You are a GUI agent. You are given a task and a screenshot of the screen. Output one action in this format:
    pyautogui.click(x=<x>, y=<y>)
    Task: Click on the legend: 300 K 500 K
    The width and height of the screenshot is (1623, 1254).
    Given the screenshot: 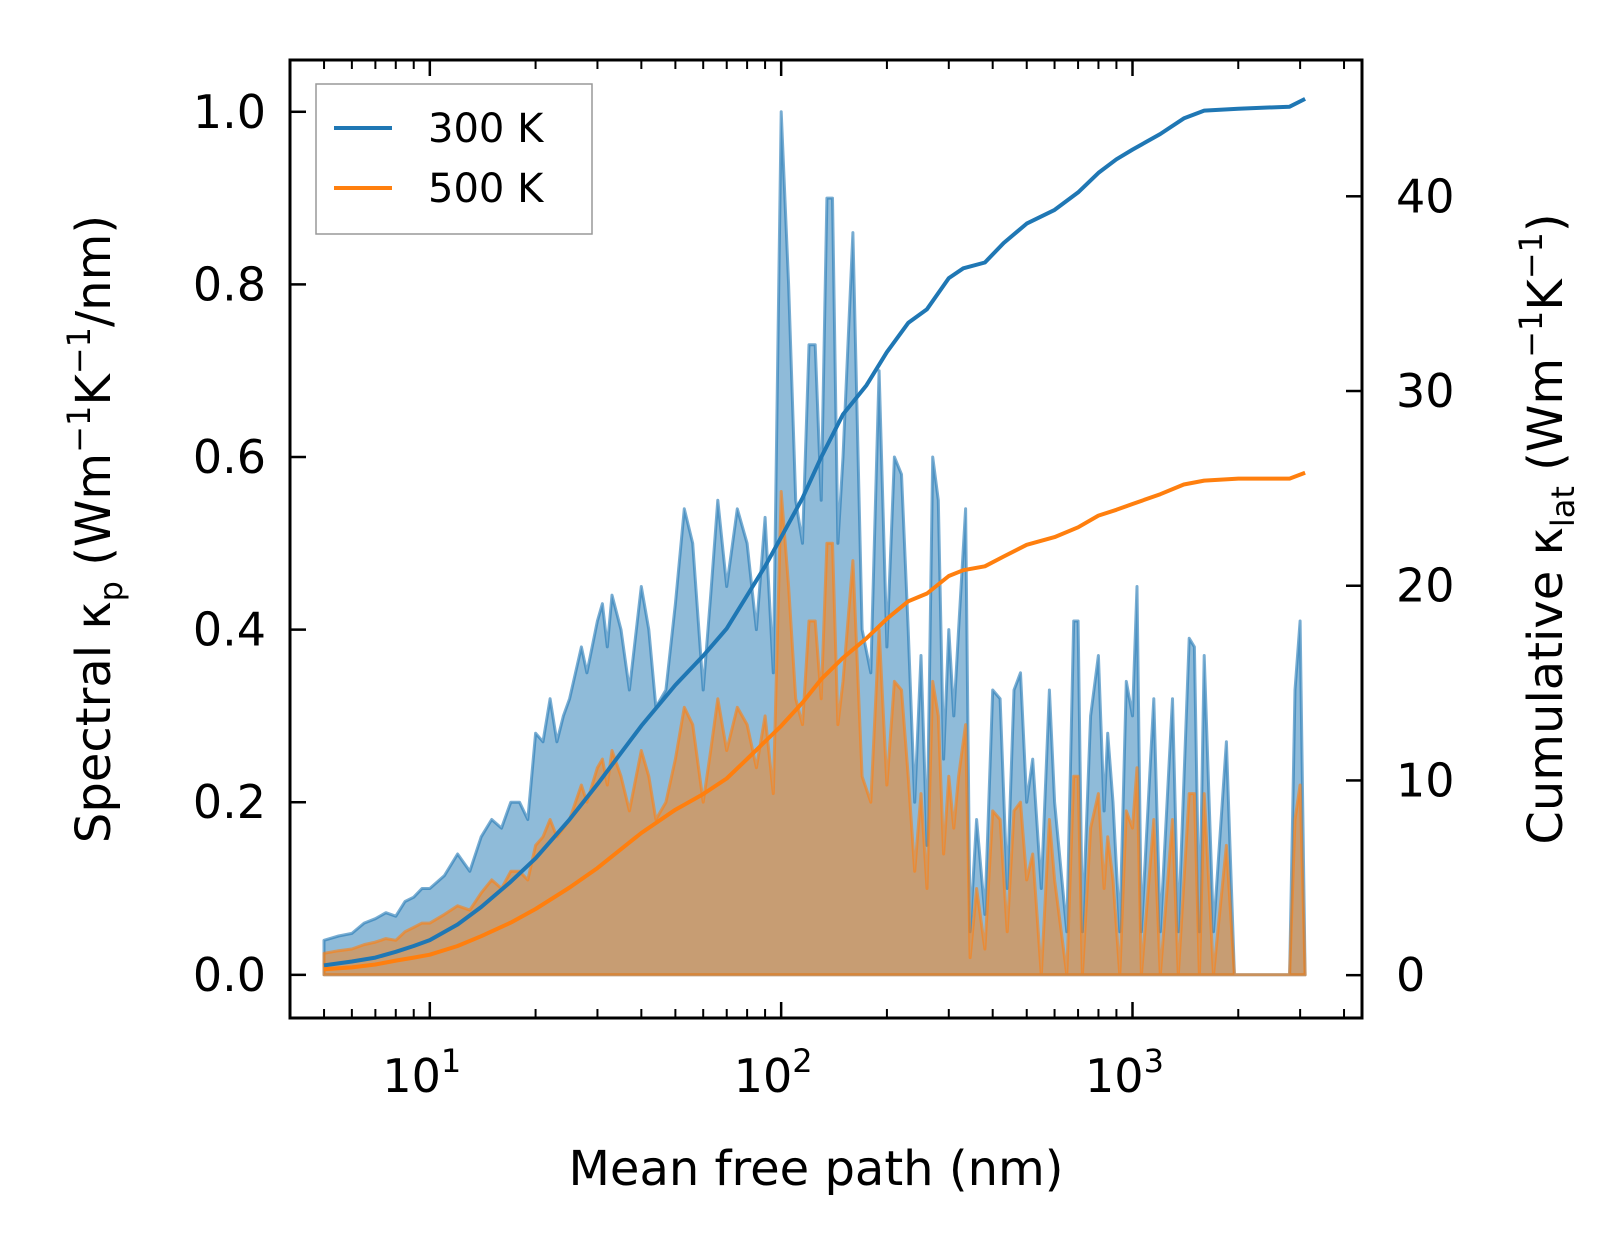 What is the action you would take?
    pyautogui.click(x=454, y=159)
    